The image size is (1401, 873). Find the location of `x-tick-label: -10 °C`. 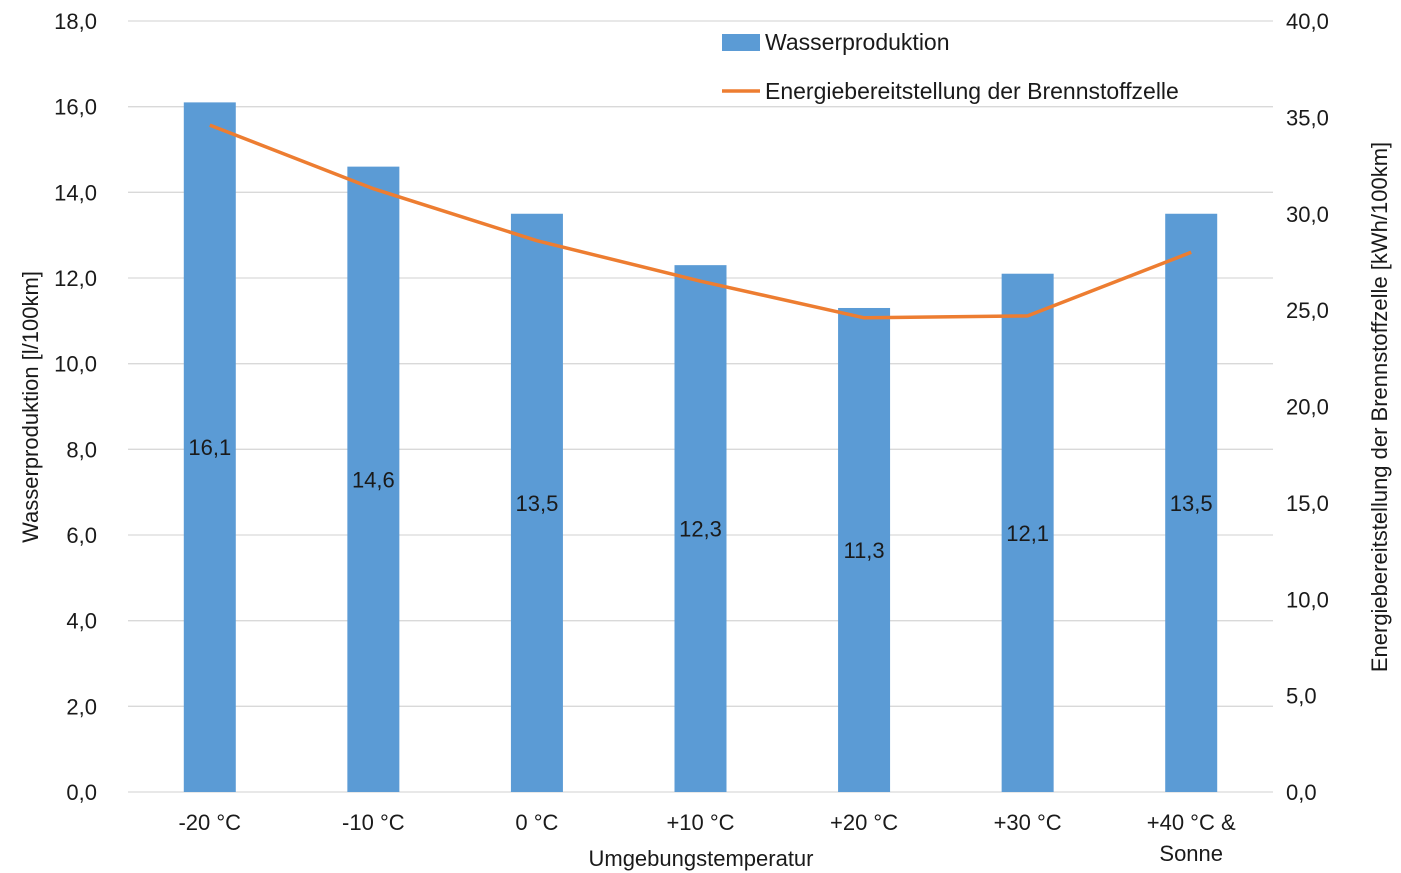

x-tick-label: -10 °C is located at coordinates (373, 822).